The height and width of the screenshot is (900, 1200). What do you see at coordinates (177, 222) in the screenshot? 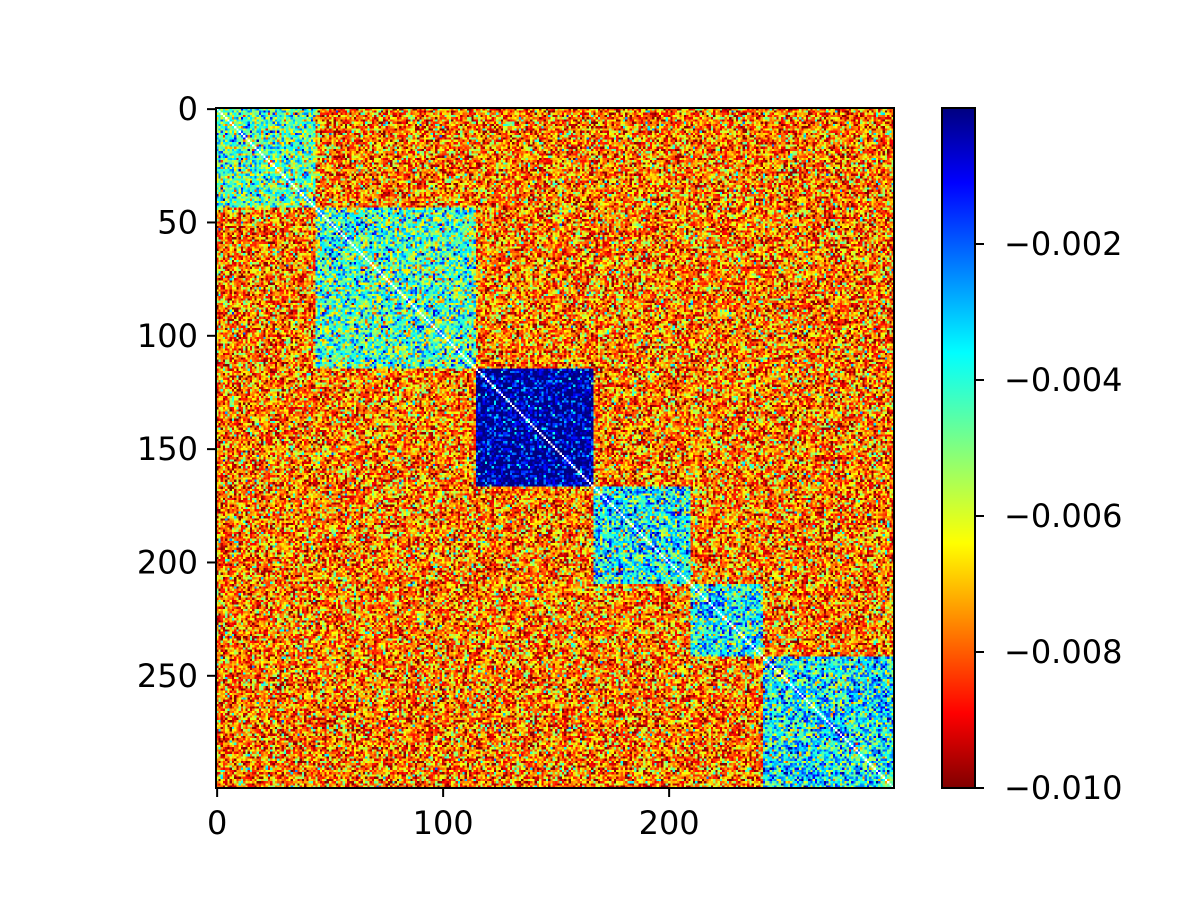
I see `y-tick-label: 50` at bounding box center [177, 222].